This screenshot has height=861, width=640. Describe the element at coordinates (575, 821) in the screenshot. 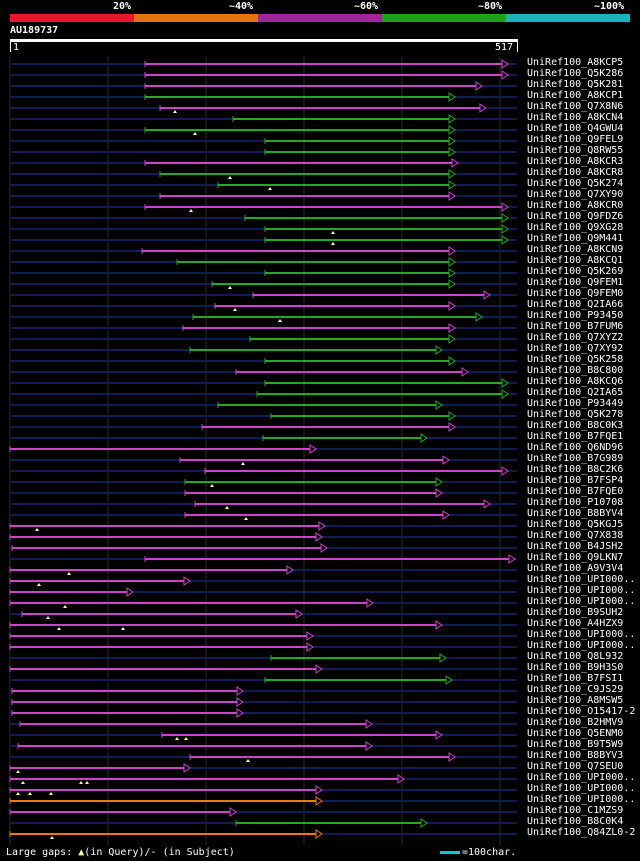

I see `hit-label: UniRef100_B8C0K4` at that location.